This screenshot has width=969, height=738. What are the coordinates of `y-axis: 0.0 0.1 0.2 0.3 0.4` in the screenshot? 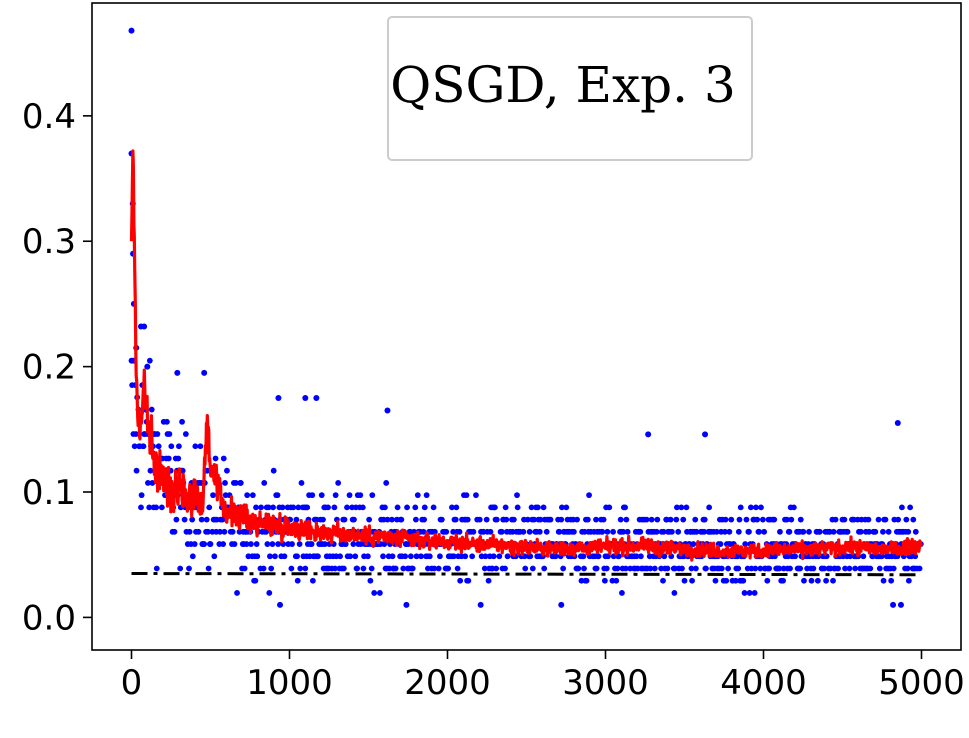 It's located at (57, 367).